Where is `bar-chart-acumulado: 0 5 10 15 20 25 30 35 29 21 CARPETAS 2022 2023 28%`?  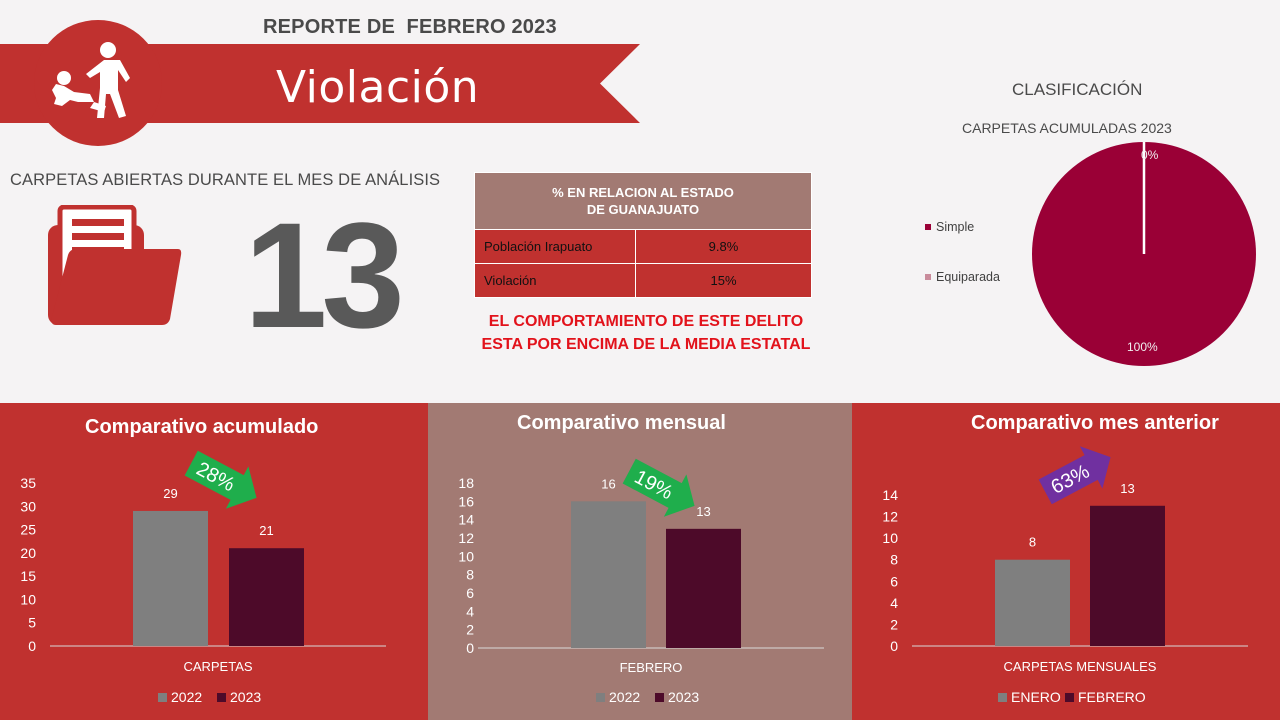 bar-chart-acumulado: 0 5 10 15 20 25 30 35 29 21 CARPETAS 2022 2023 28% is located at coordinates (203, 577).